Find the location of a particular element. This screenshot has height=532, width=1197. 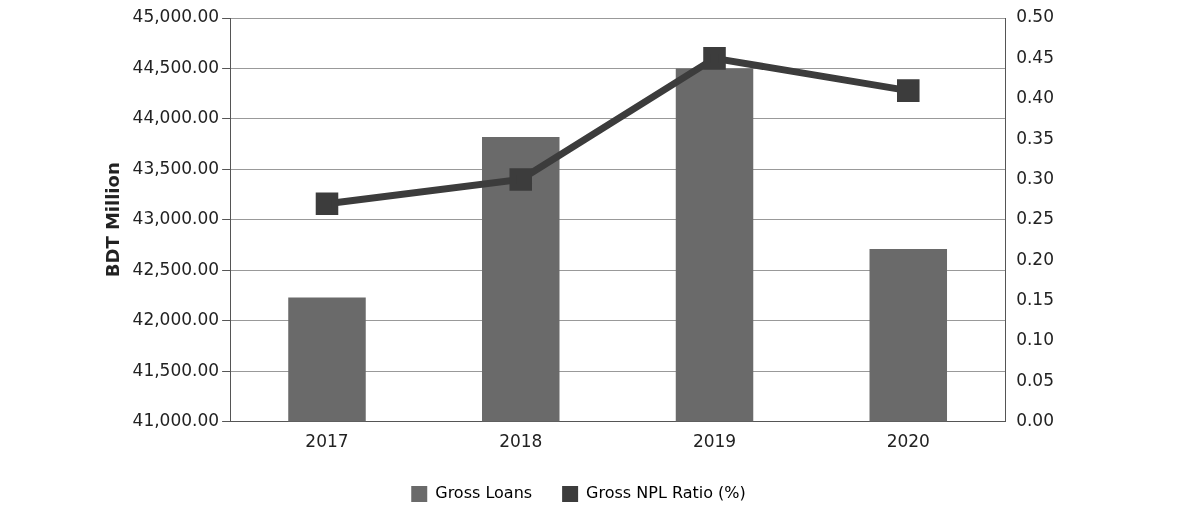

x-tick-label: 2018 is located at coordinates (521, 441).